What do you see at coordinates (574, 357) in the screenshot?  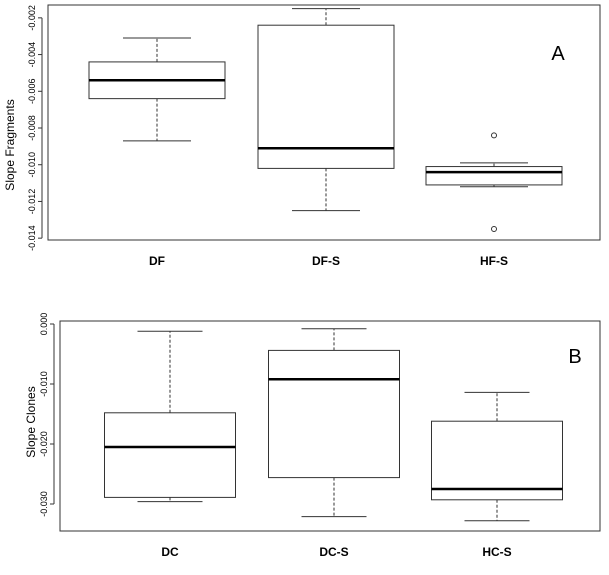 I see `panel-label: B` at bounding box center [574, 357].